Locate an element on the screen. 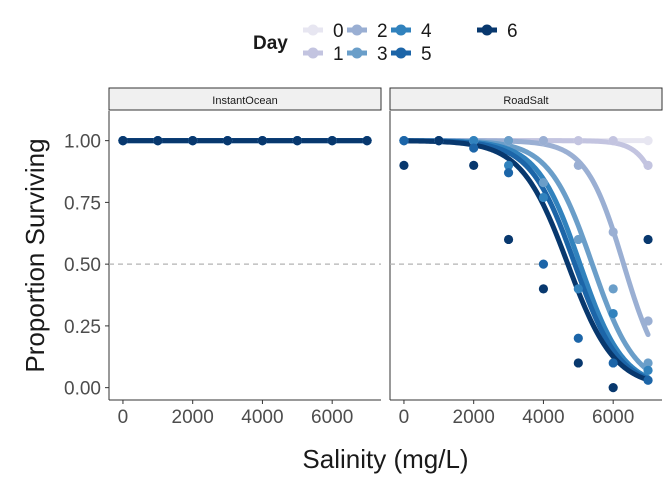  legend-label: 6 is located at coordinates (512, 31).